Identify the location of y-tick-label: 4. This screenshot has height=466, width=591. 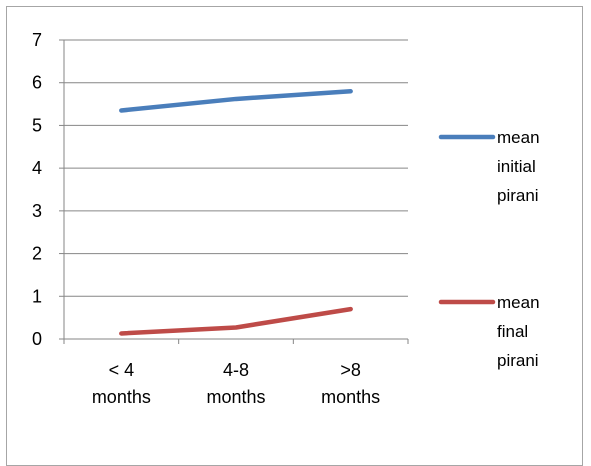
(37, 168).